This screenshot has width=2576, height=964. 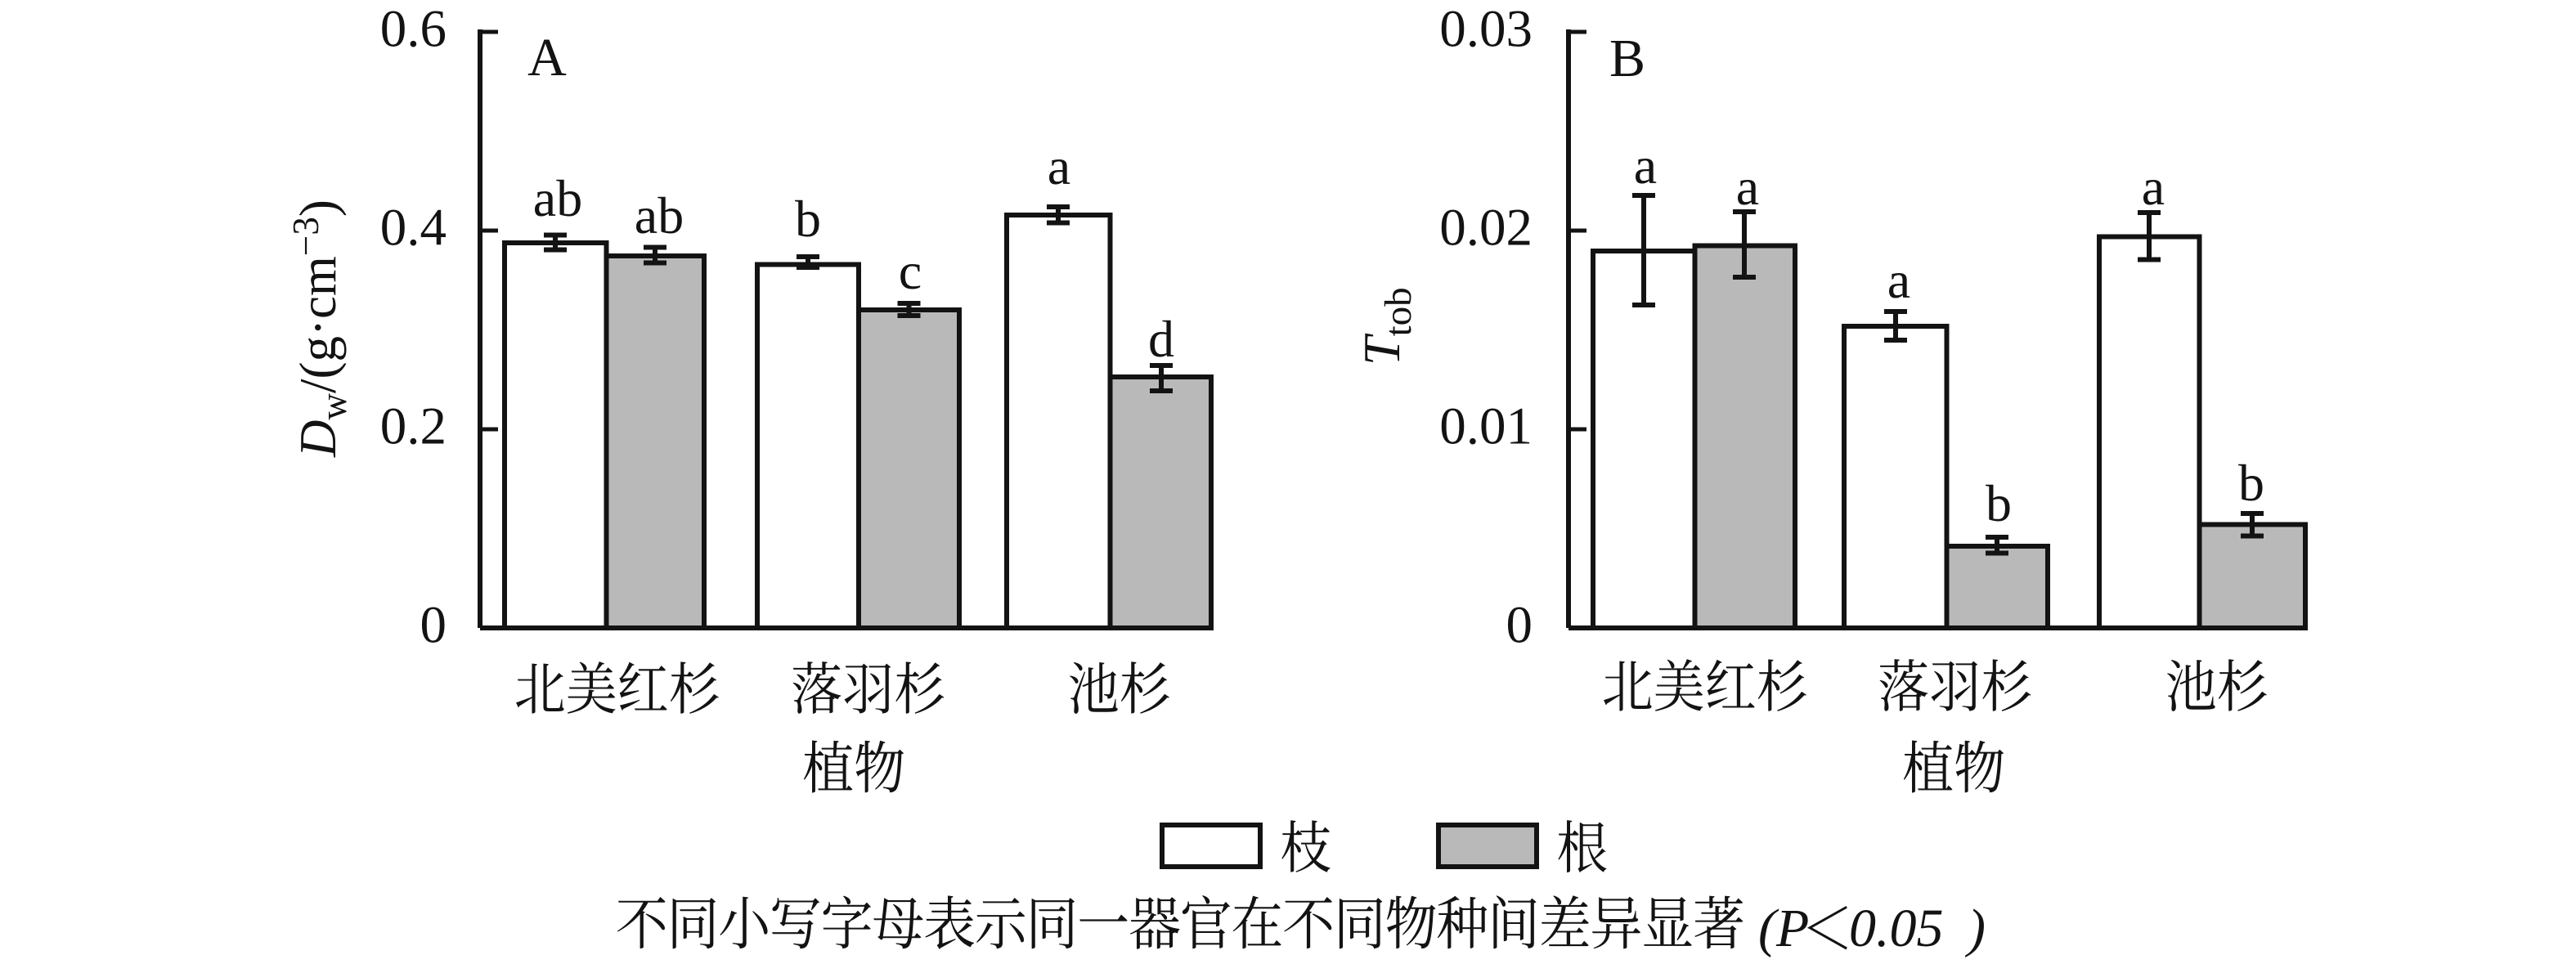 I want to click on svg-text: 0.03, so click(x=1486, y=30).